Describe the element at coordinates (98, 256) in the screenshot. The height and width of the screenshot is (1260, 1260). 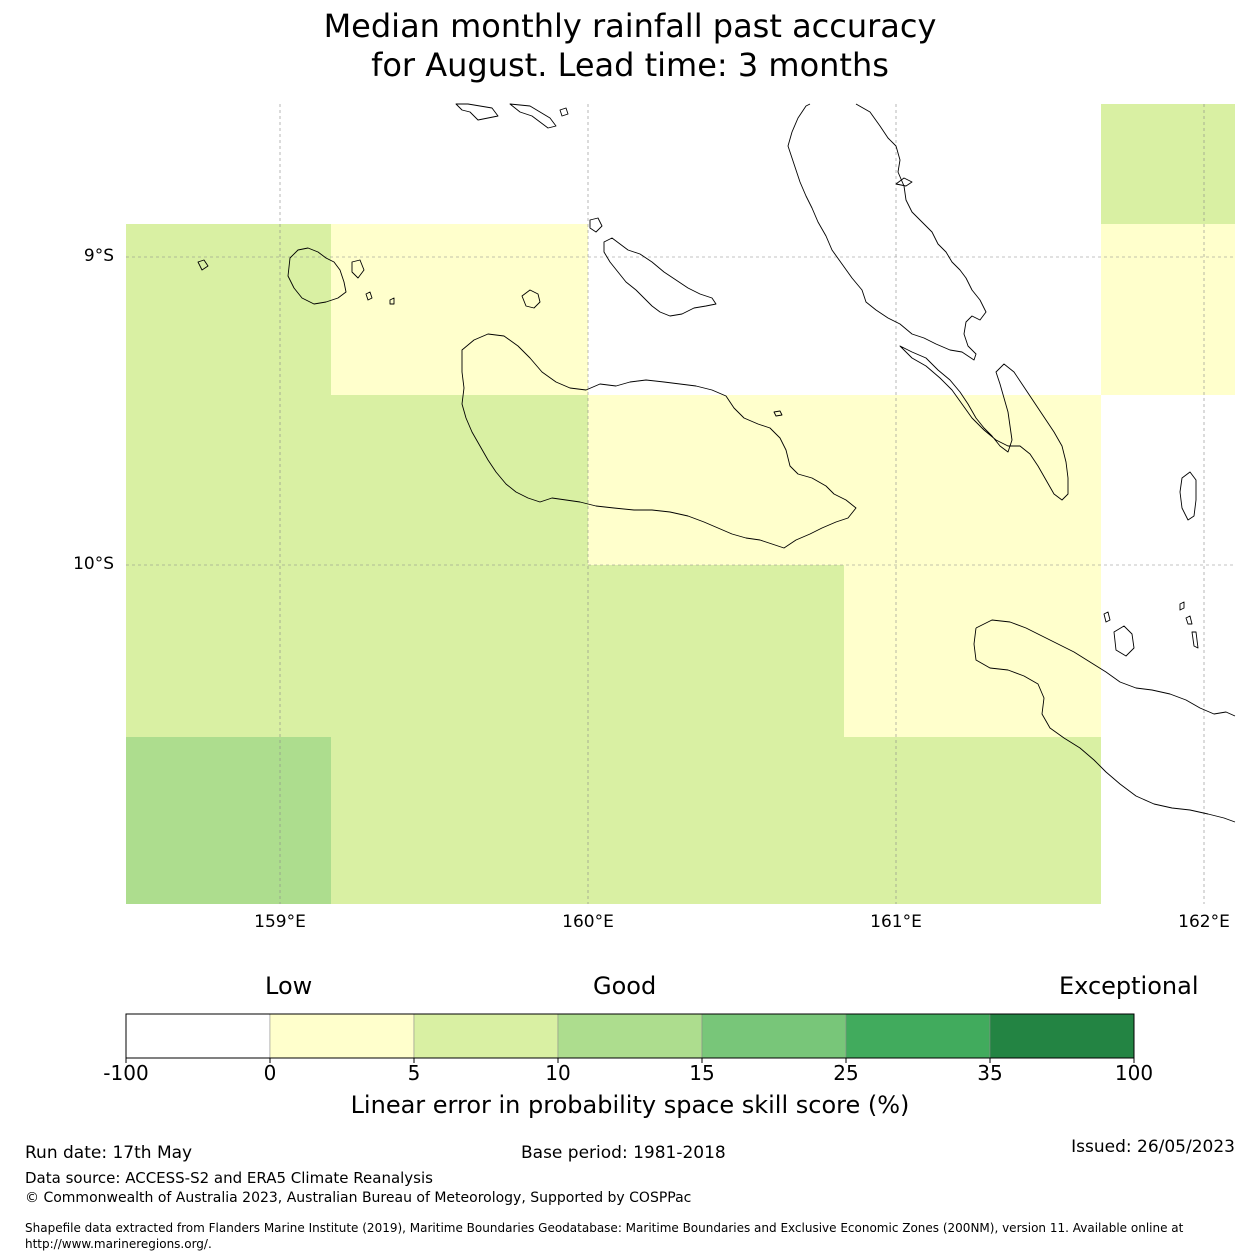
I see `lat-label: 9°S` at that location.